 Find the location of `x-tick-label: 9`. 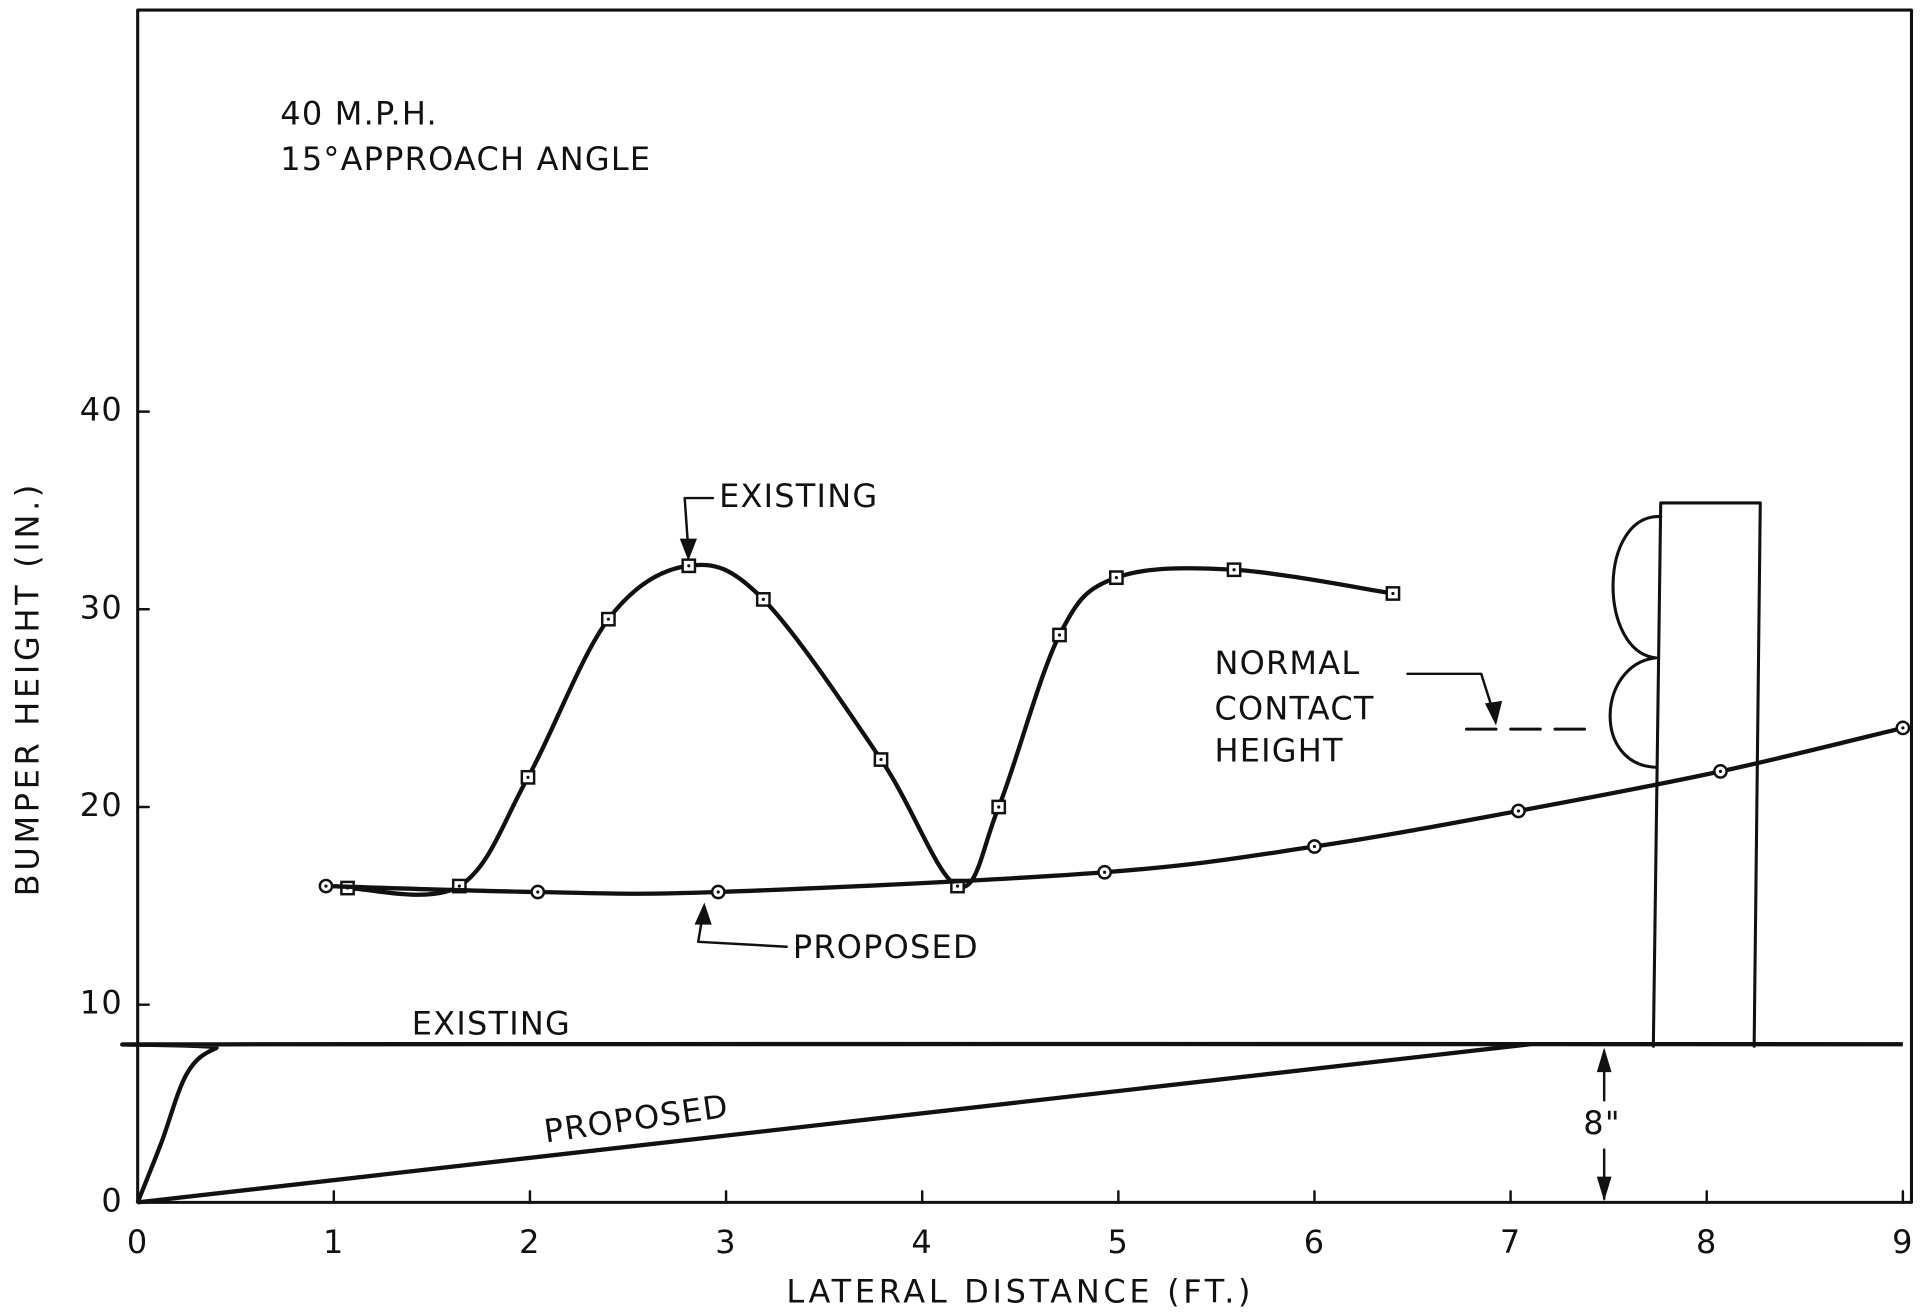

x-tick-label: 9 is located at coordinates (1903, 1242).